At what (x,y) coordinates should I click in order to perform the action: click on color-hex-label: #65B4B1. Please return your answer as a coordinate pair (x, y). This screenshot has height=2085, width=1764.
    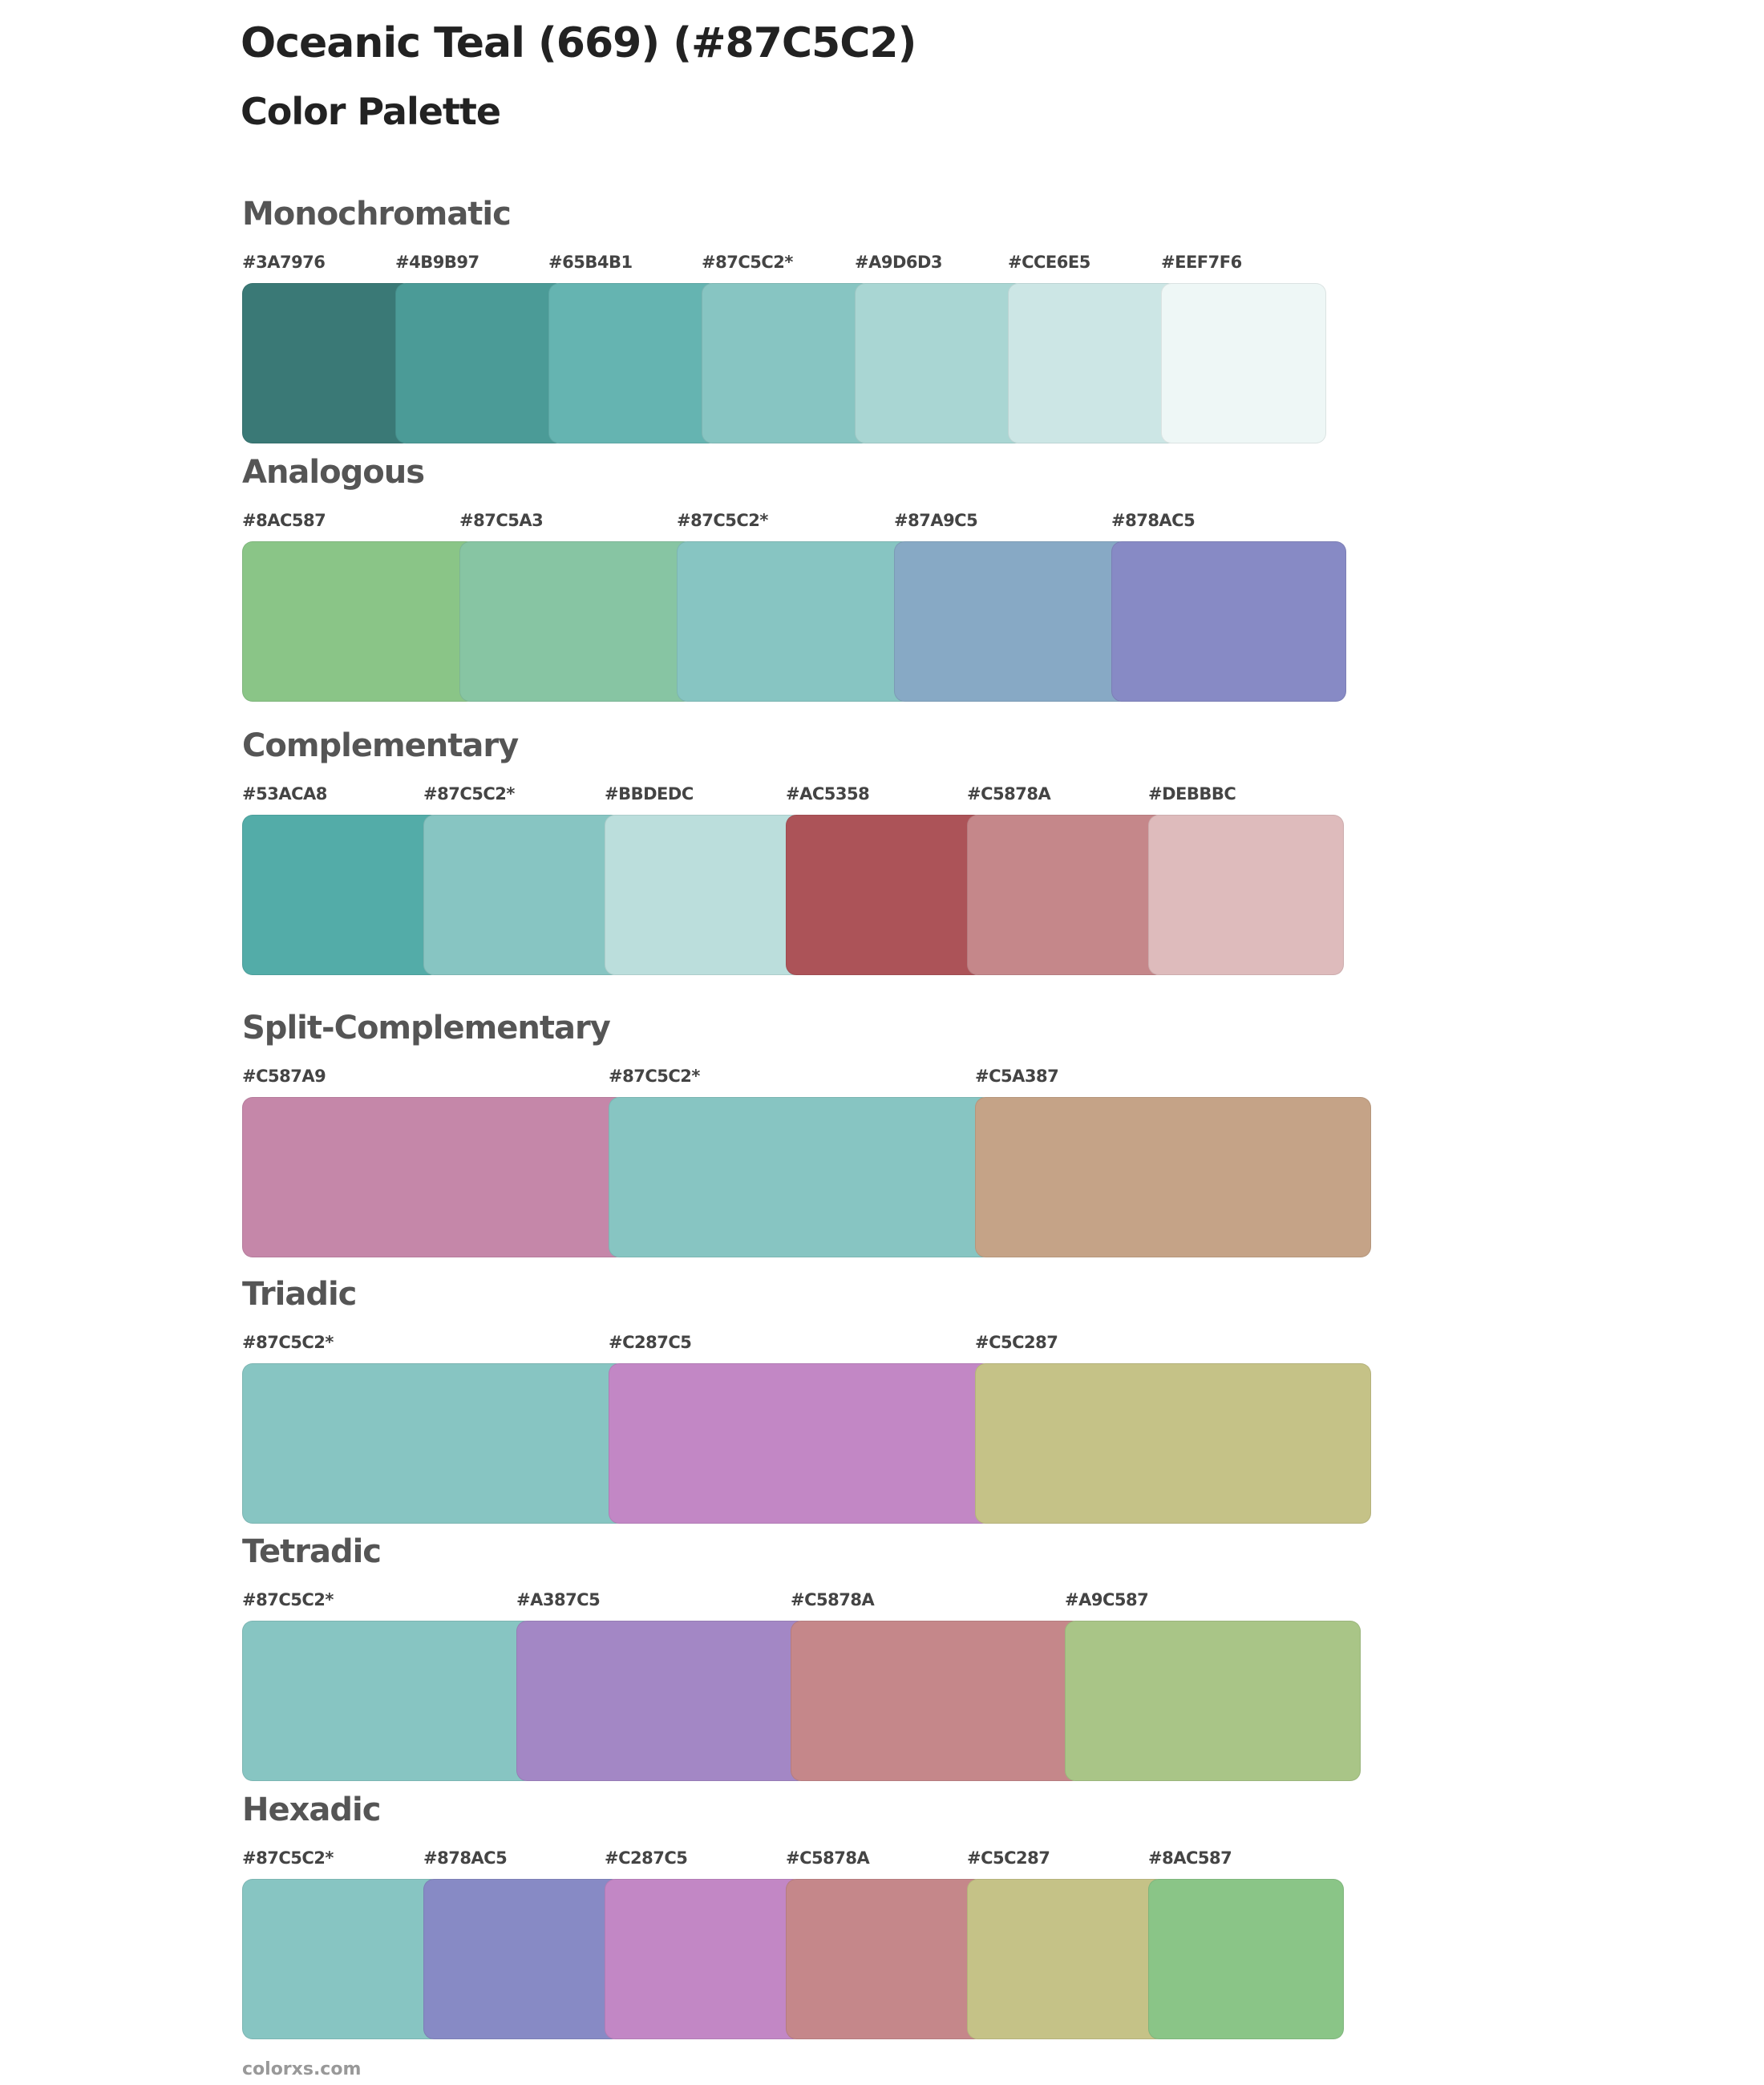
    Looking at the image, I should click on (590, 262).